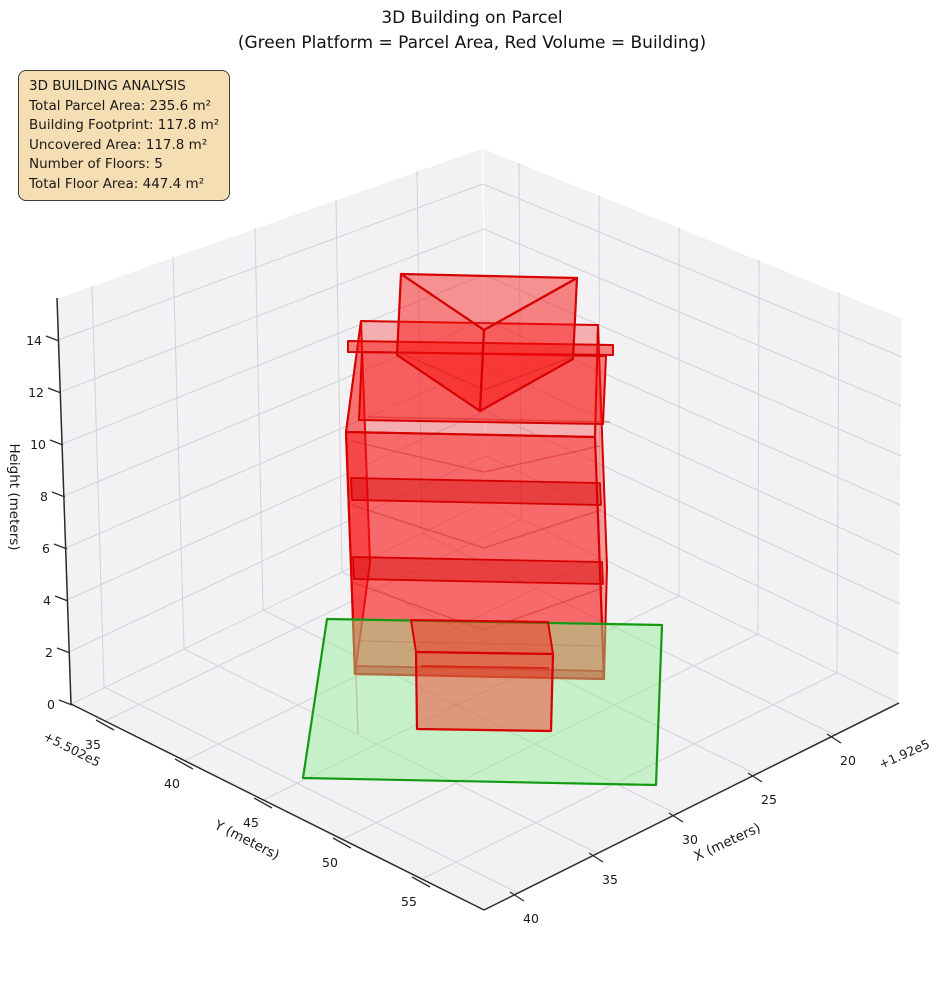 Image resolution: width=944 pixels, height=992 pixels. I want to click on z-tick-label-8: 8, so click(44, 496).